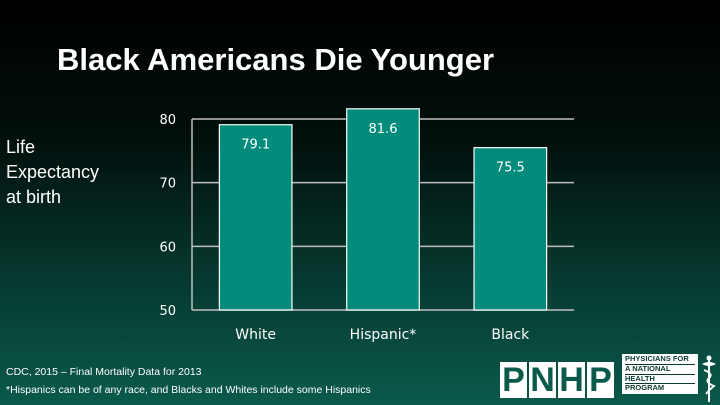  Describe the element at coordinates (645, 388) in the screenshot. I see `logo-text-line: PROGRAM` at that location.